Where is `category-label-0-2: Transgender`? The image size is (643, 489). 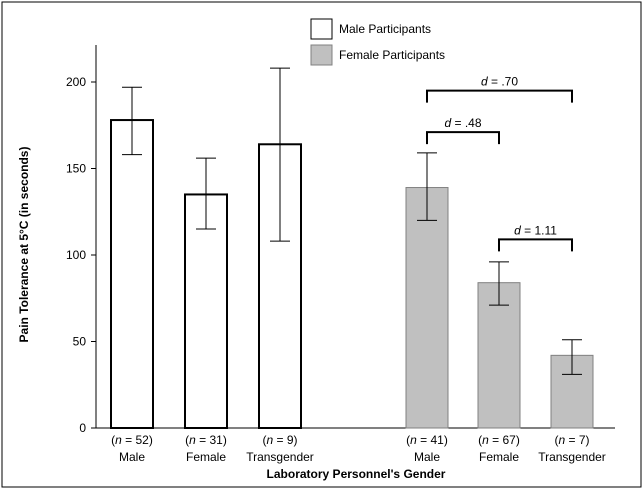
category-label-0-2: Transgender is located at coordinates (280, 457).